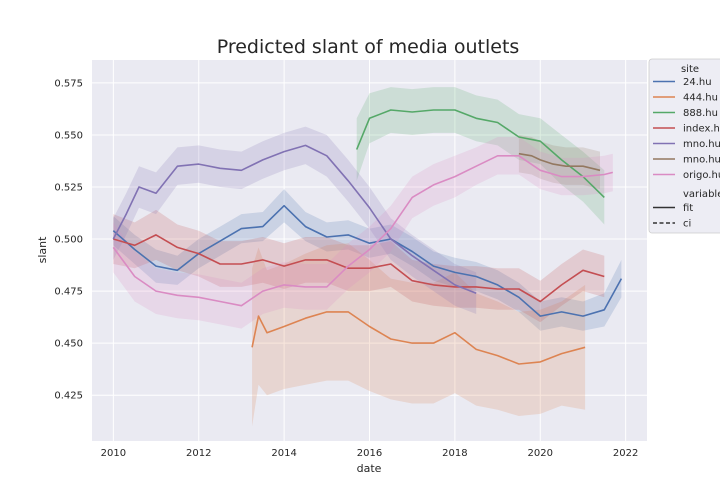 The image size is (720, 504). I want to click on x-tick-label: 2020, so click(540, 453).